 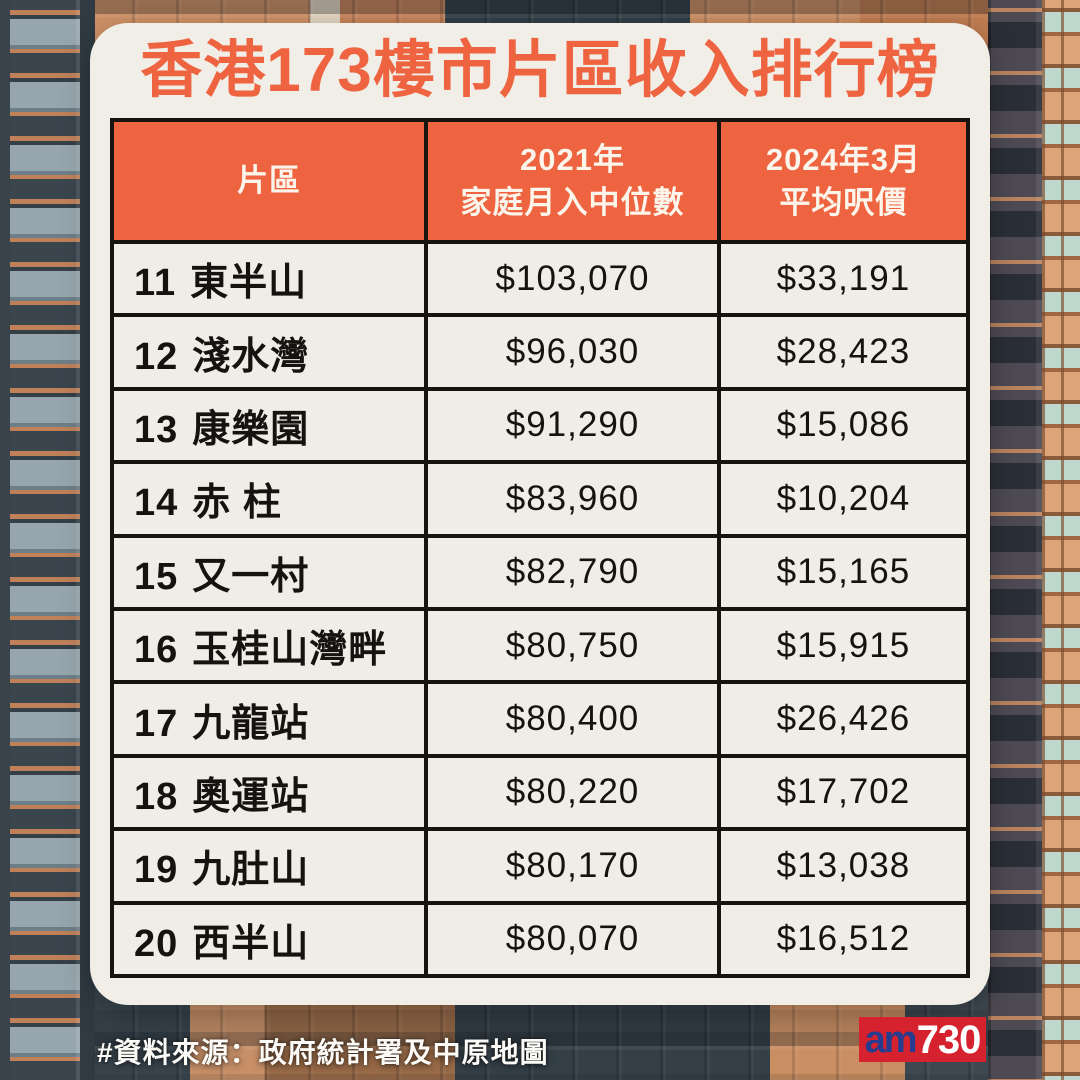 I want to click on price-value: $28,423, so click(x=843, y=352).